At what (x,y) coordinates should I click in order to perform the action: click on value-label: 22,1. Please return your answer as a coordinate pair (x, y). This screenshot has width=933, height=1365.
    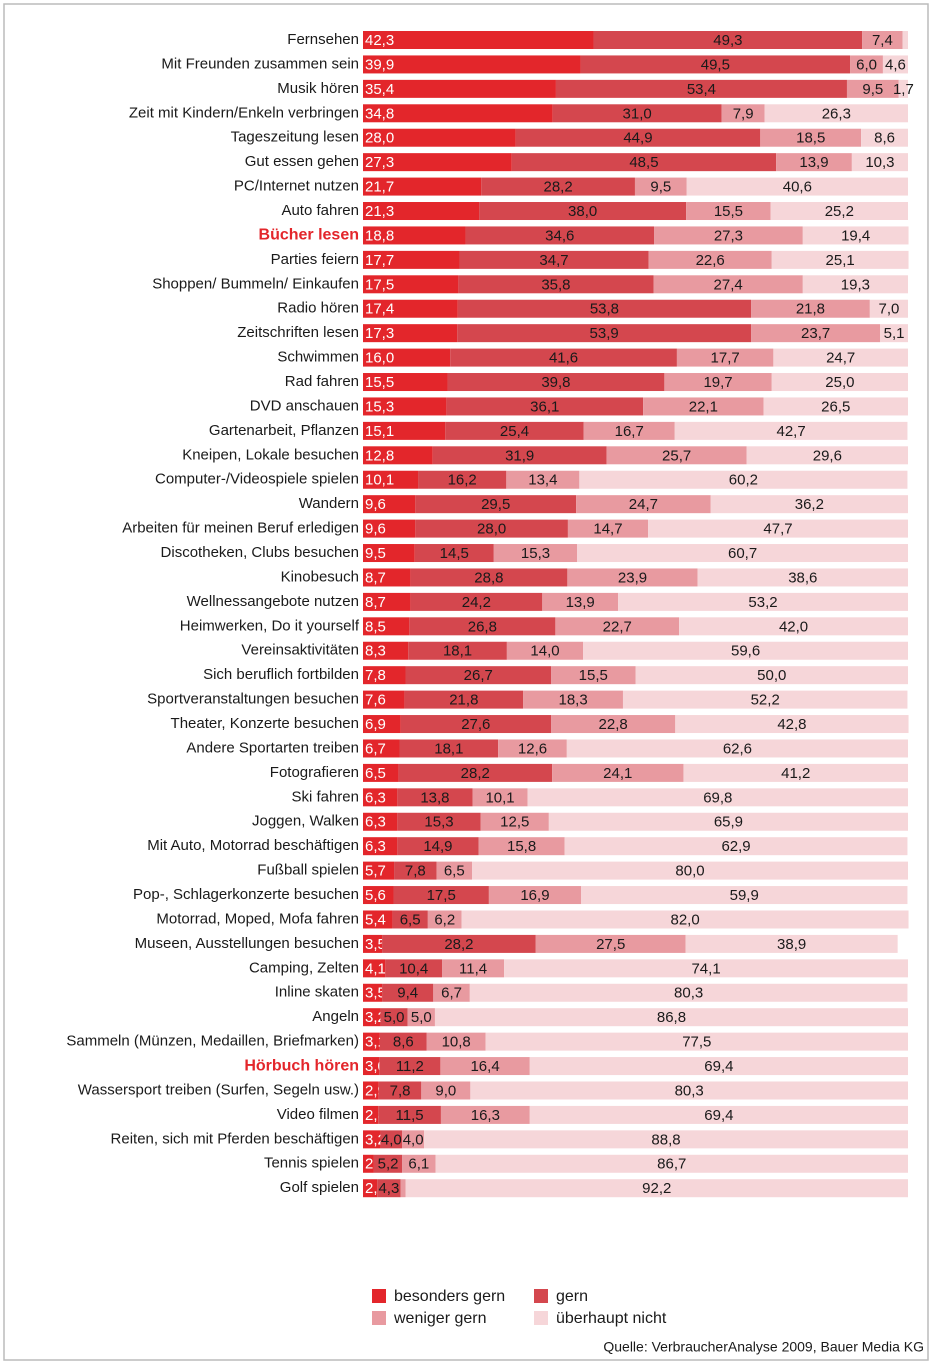
    Looking at the image, I should click on (703, 406).